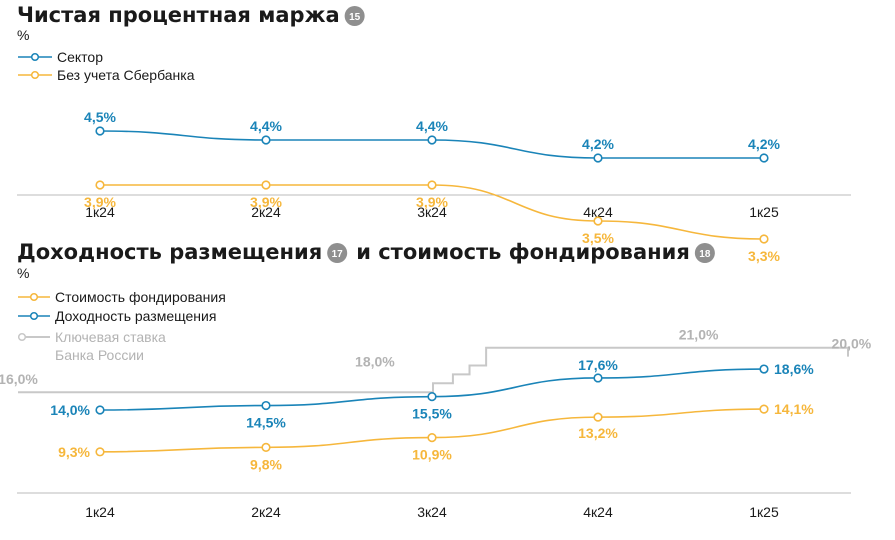  I want to click on c2-tick-label: 1к25, so click(764, 512).